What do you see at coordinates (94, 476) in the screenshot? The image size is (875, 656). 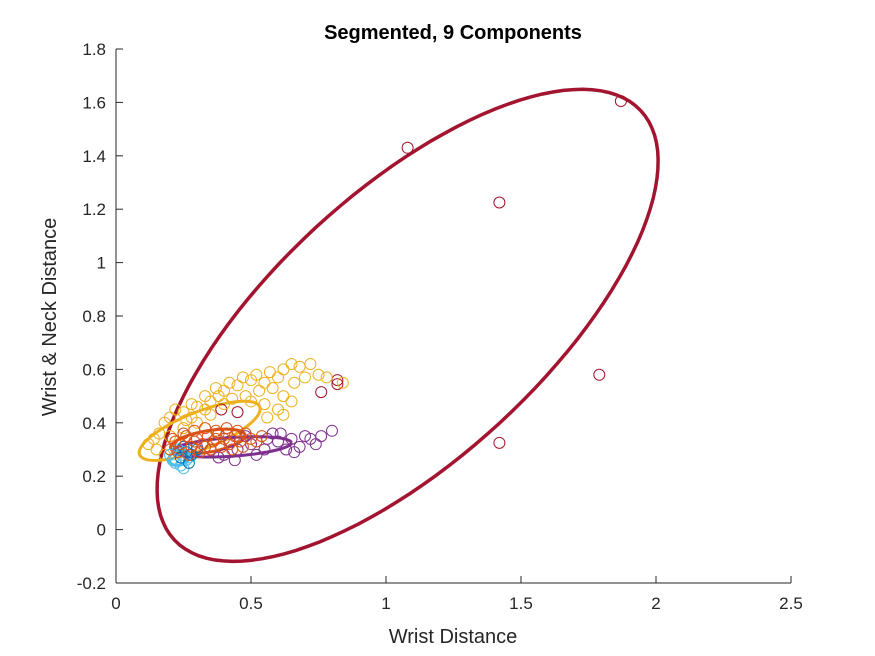 I see `y-tick-label: 0.2` at bounding box center [94, 476].